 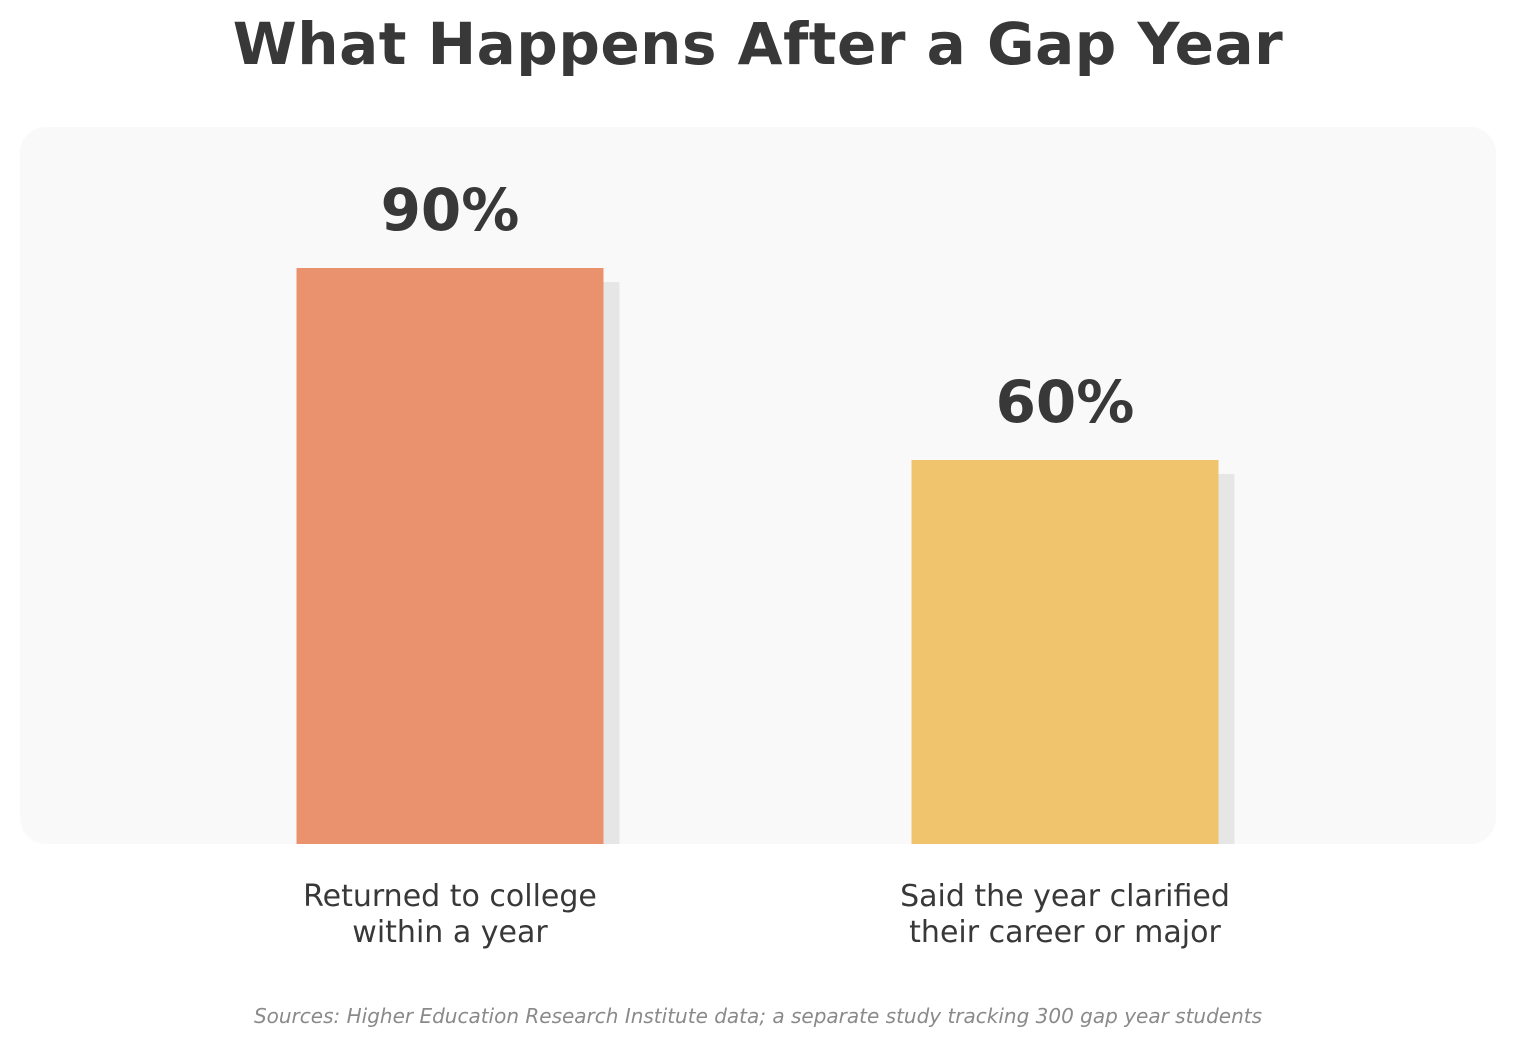 What do you see at coordinates (450, 210) in the screenshot?
I see `bar-value-label-1: 90%` at bounding box center [450, 210].